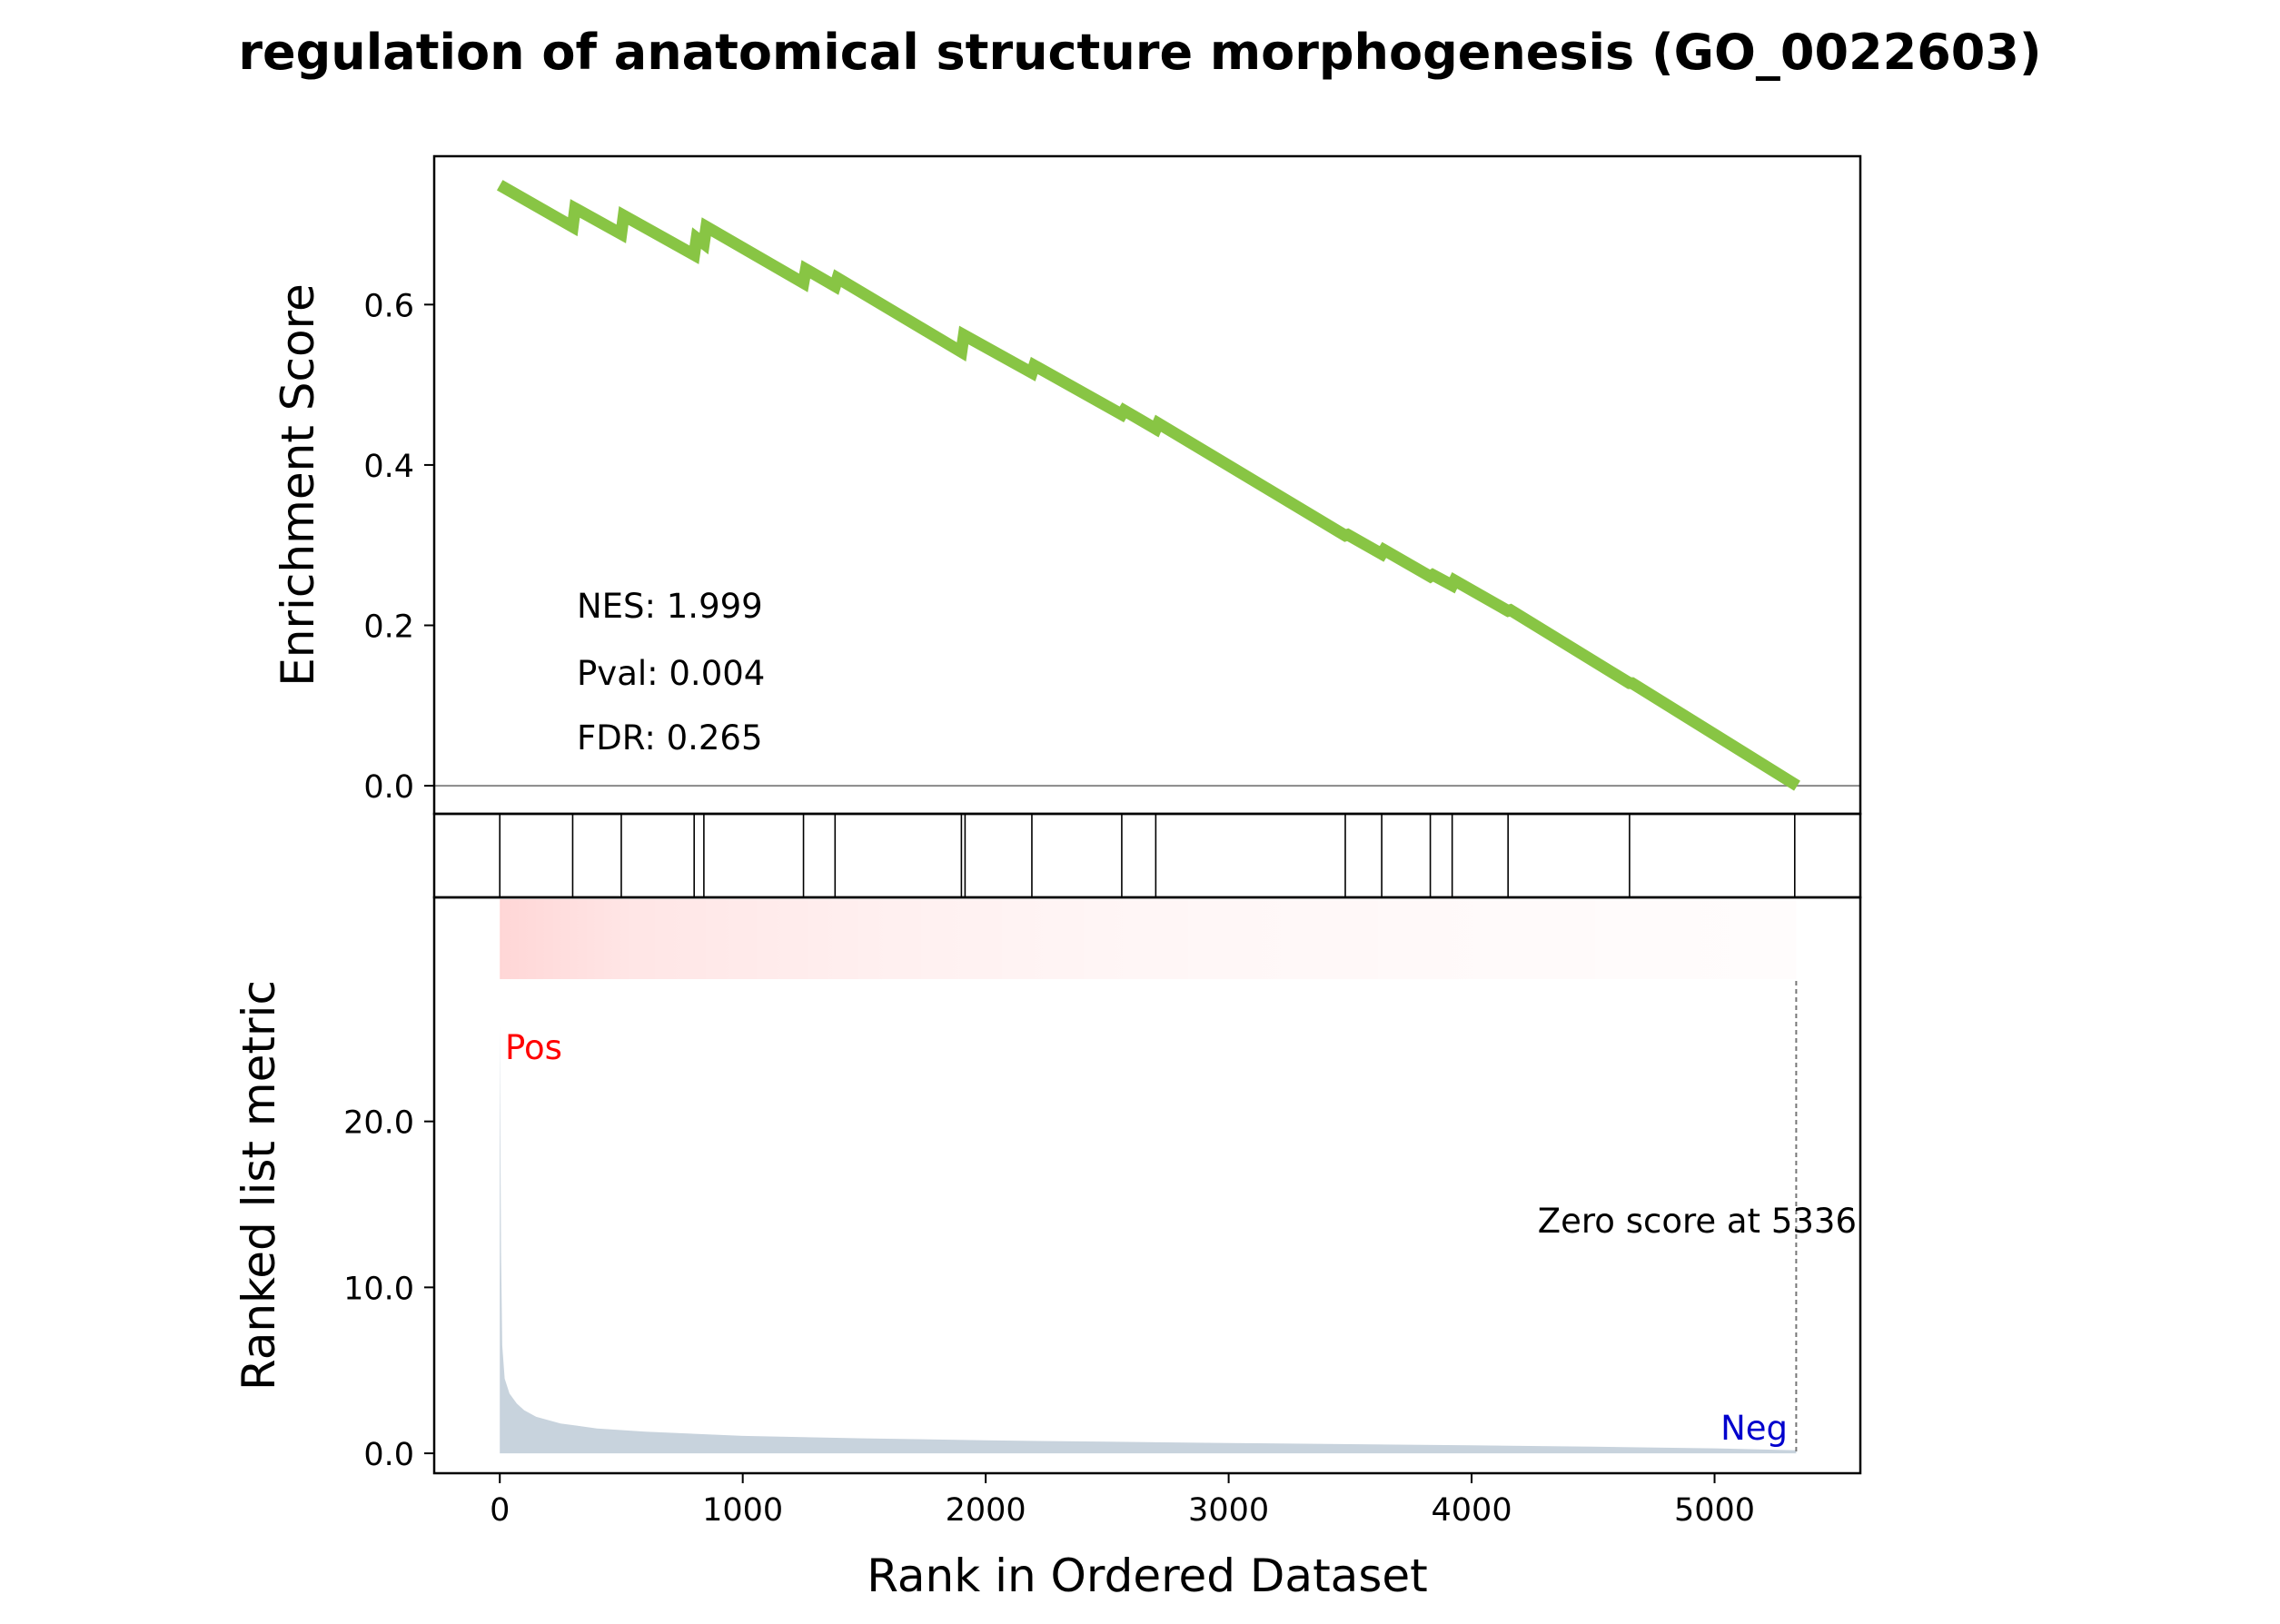 This screenshot has width=2280, height=1624. What do you see at coordinates (298, 485) in the screenshot?
I see `es-y-axis-label: Enrichment Score` at bounding box center [298, 485].